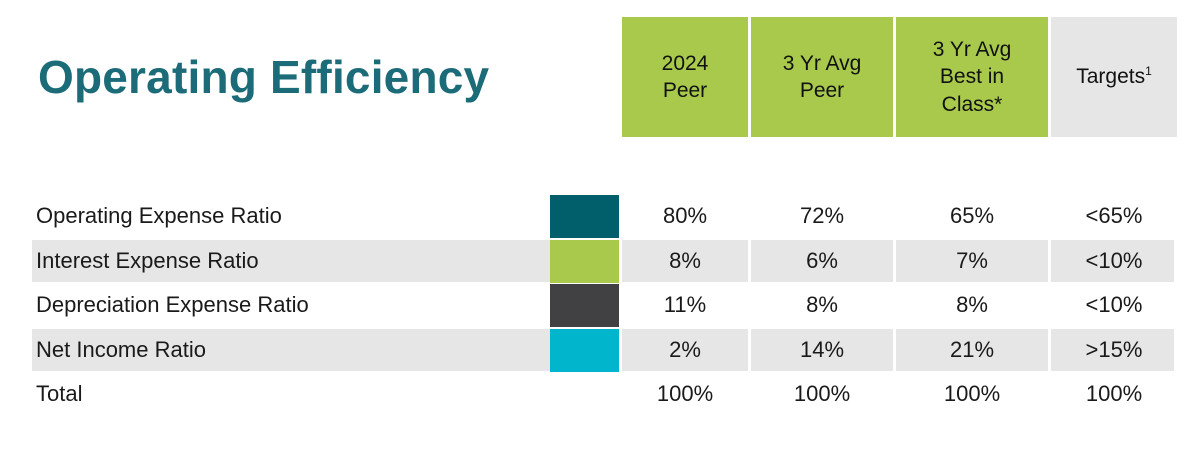 The width and height of the screenshot is (1200, 450). I want to click on column-header-3yr-avg-peer: 3 Yr Avg Peer, so click(822, 77).